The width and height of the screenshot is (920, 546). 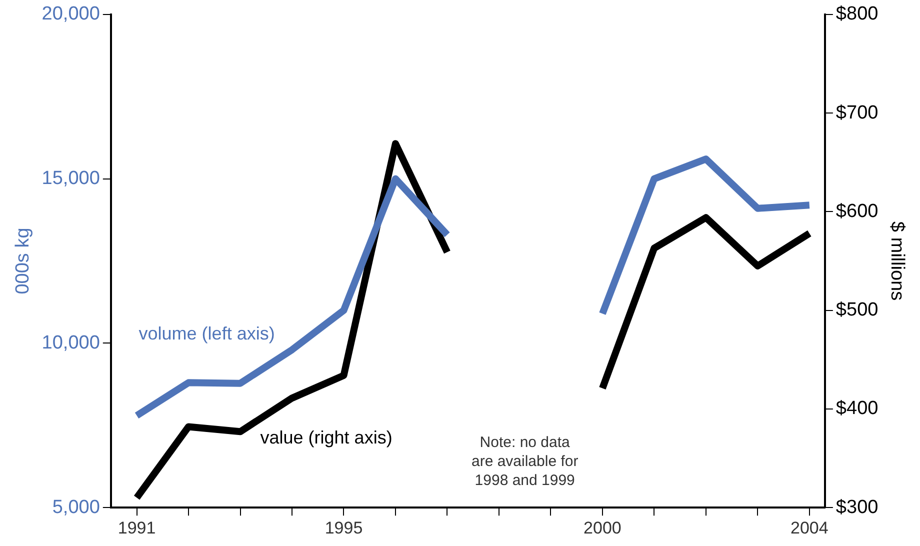 I want to click on y-tick-label: 20,000, so click(x=71, y=14).